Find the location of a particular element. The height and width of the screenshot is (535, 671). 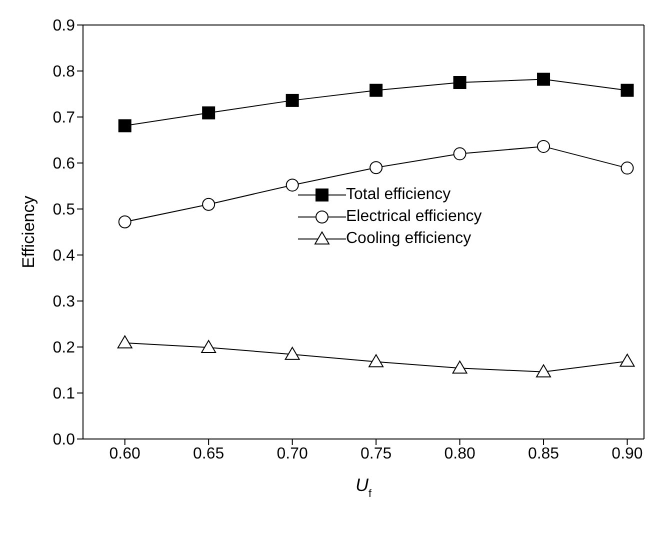

y-tick-label: 0.6 is located at coordinates (64, 164).